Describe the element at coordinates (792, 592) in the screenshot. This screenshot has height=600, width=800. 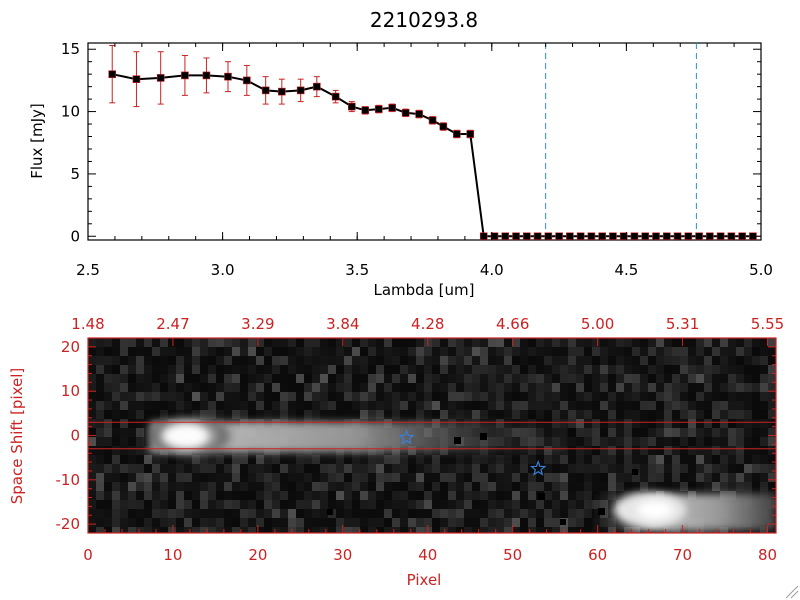
I see `resize-grip-icon` at that location.